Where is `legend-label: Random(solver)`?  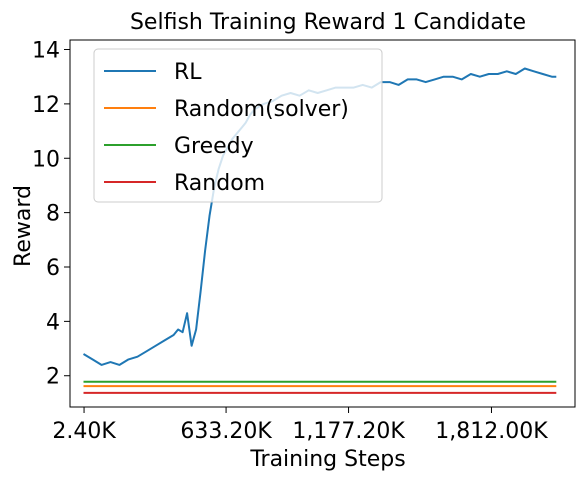
legend-label: Random(solver) is located at coordinates (261, 109).